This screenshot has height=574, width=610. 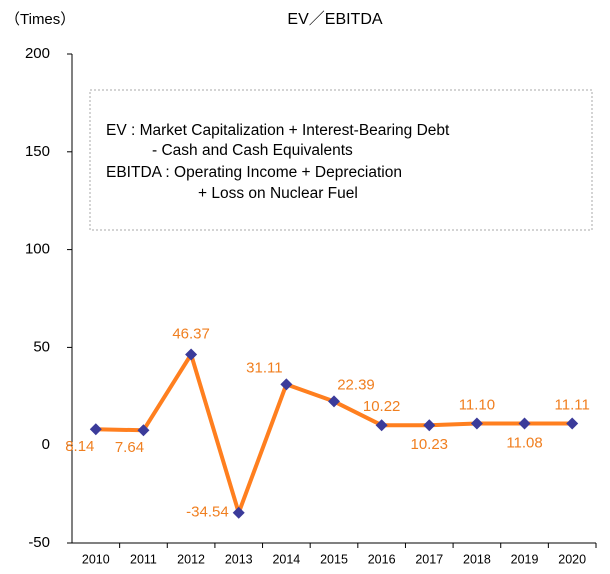 I want to click on y-tick-label: 100, so click(x=37, y=249).